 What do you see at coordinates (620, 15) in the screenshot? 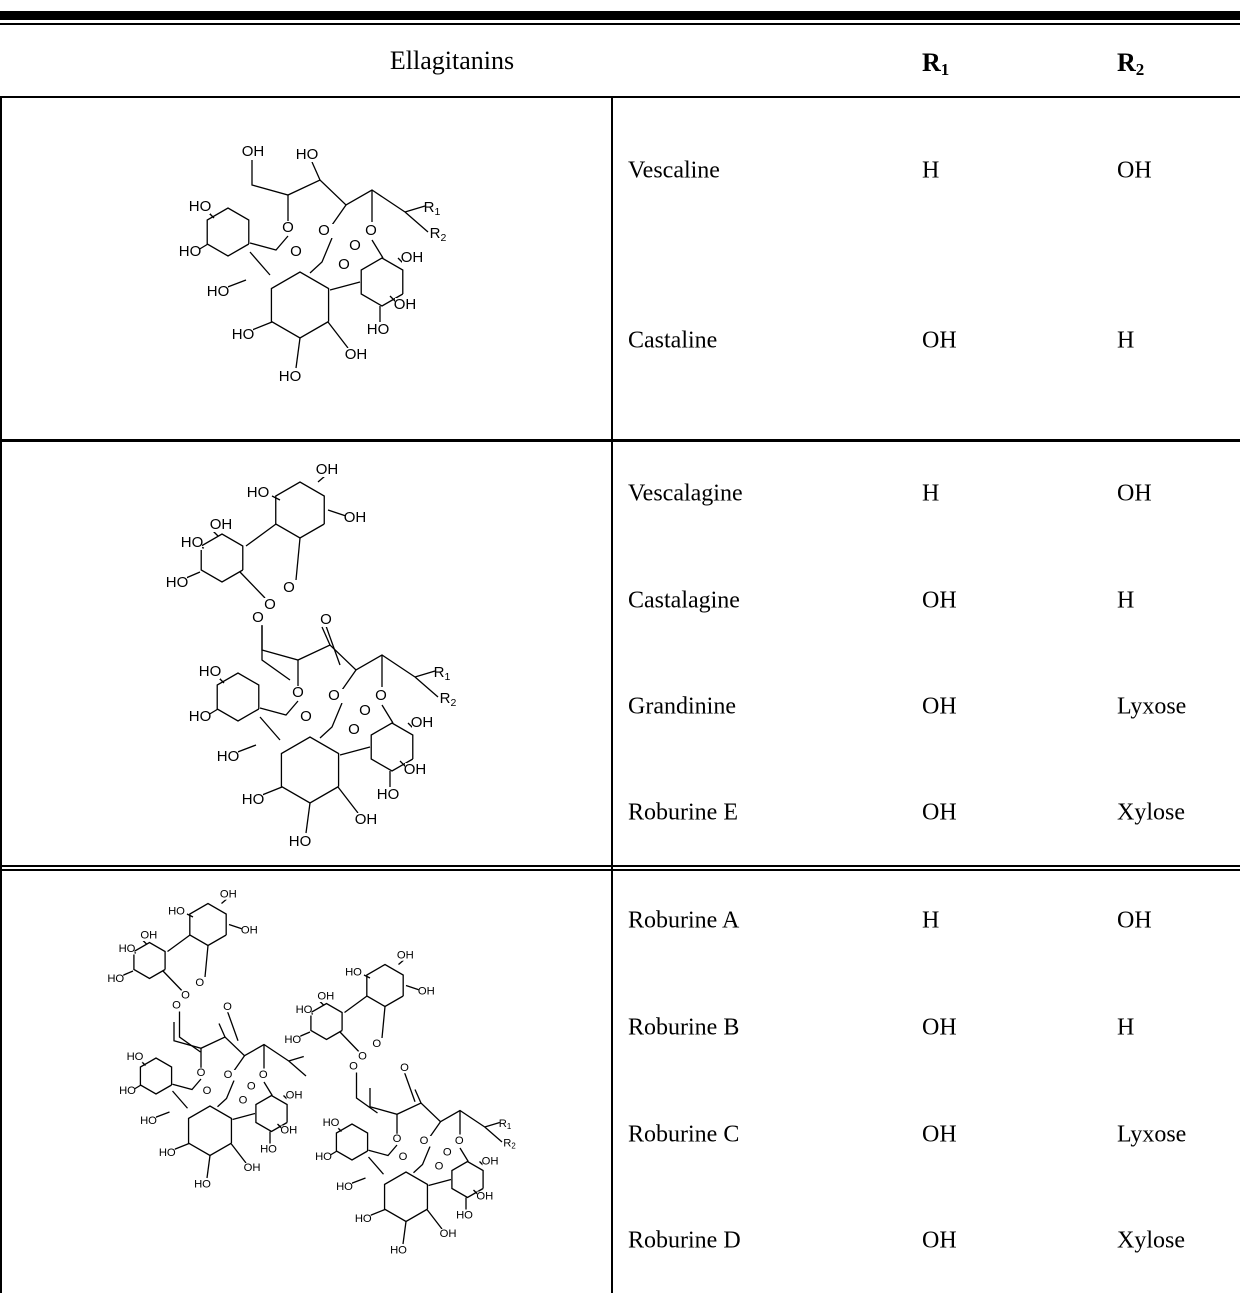
I see `top-rule` at bounding box center [620, 15].